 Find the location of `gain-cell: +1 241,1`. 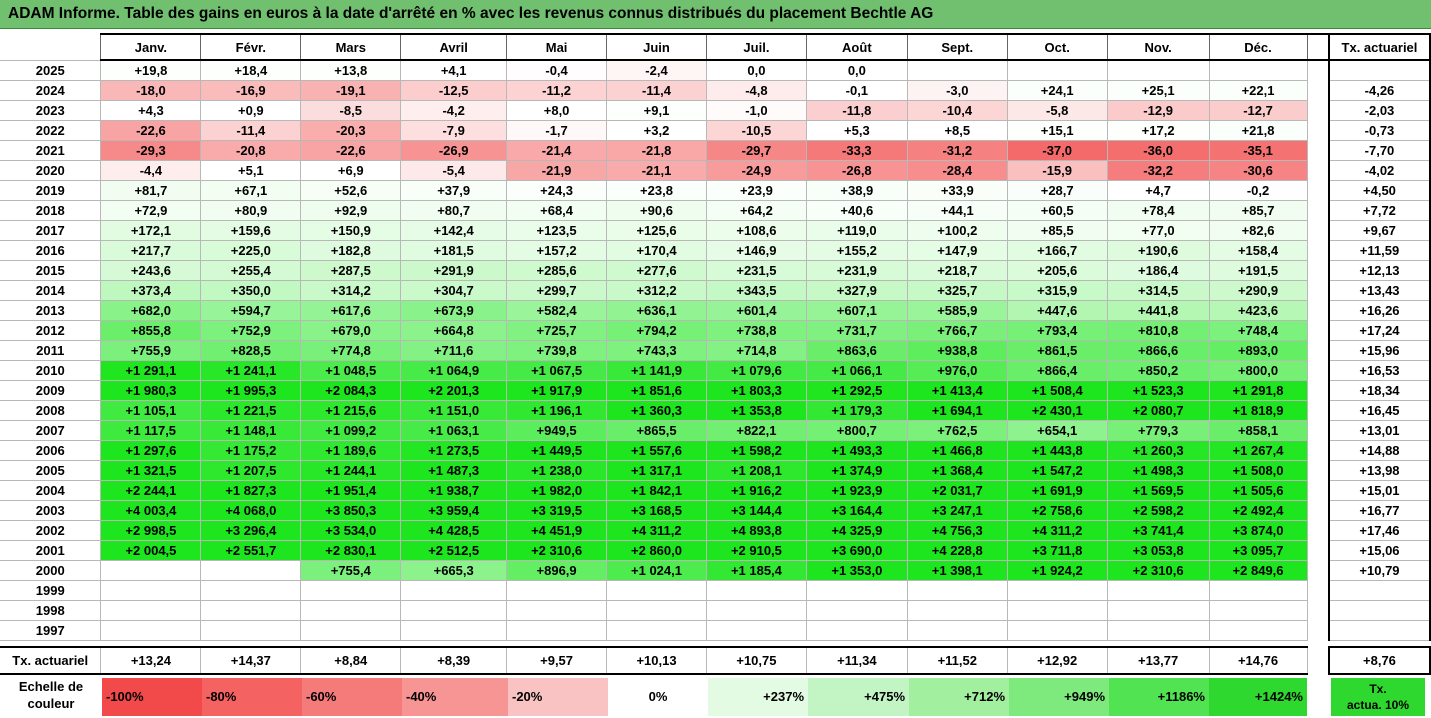

gain-cell: +1 241,1 is located at coordinates (251, 370).